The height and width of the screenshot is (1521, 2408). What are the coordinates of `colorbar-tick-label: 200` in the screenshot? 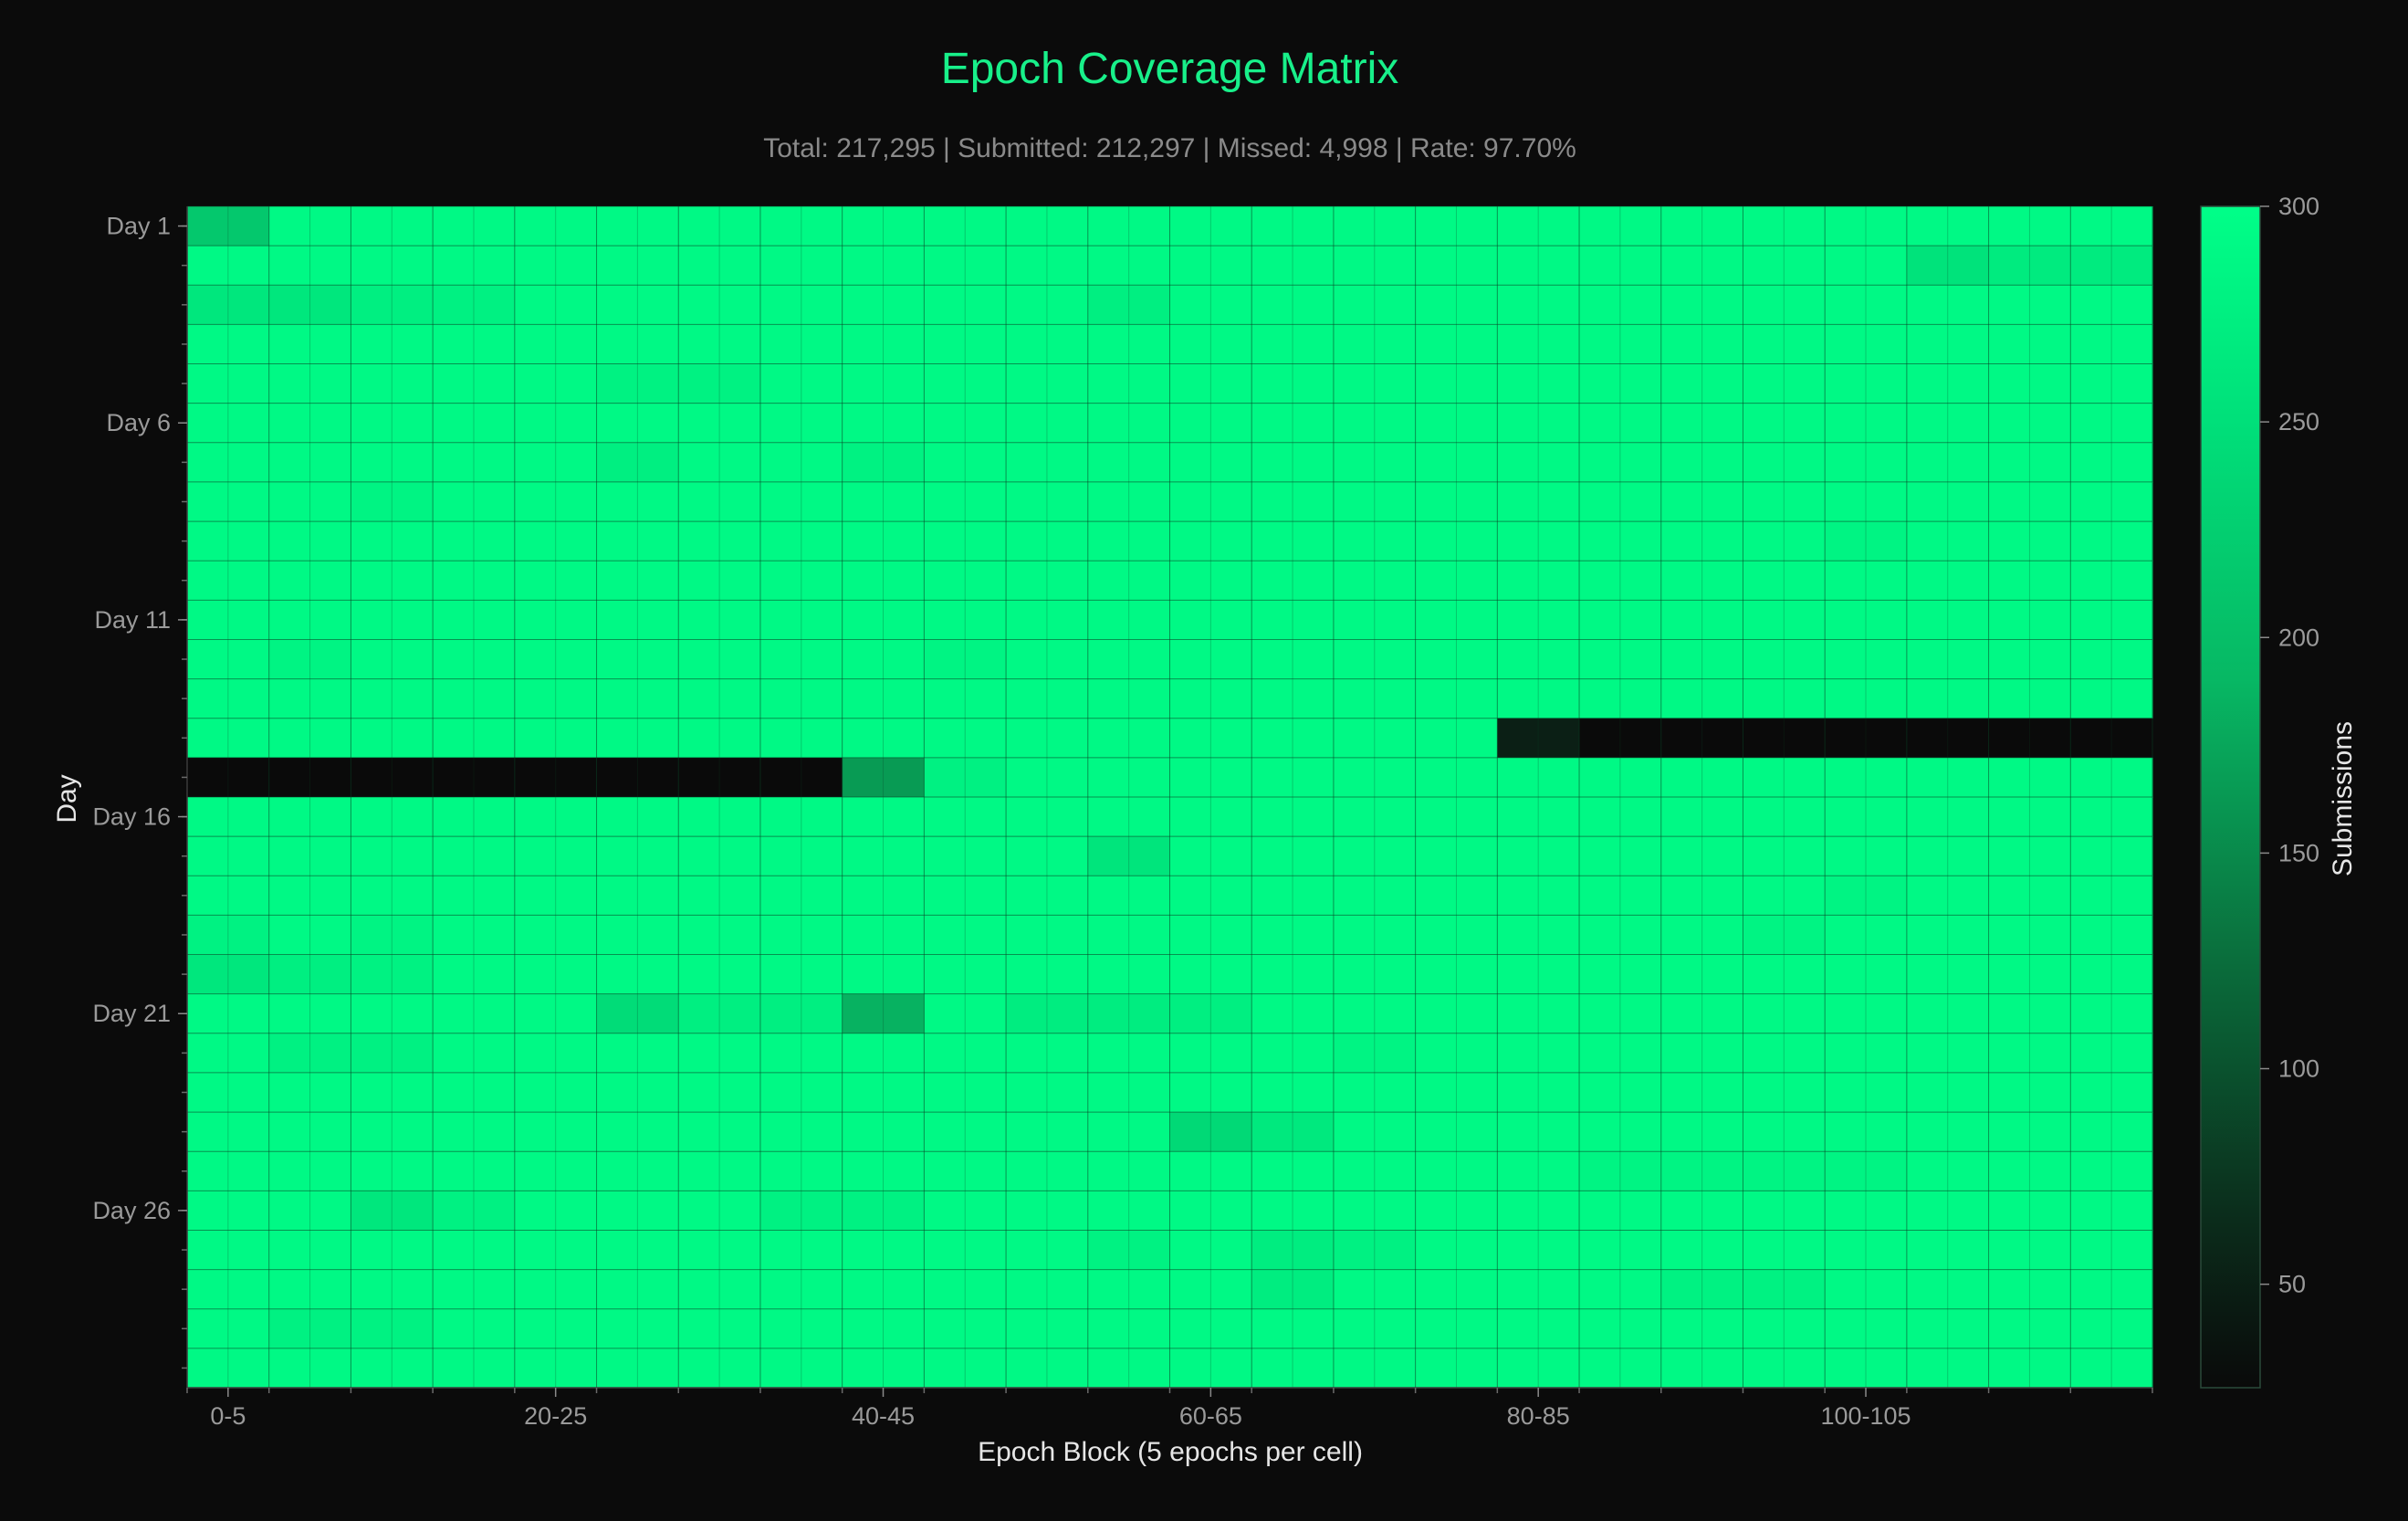 It's located at (2298, 637).